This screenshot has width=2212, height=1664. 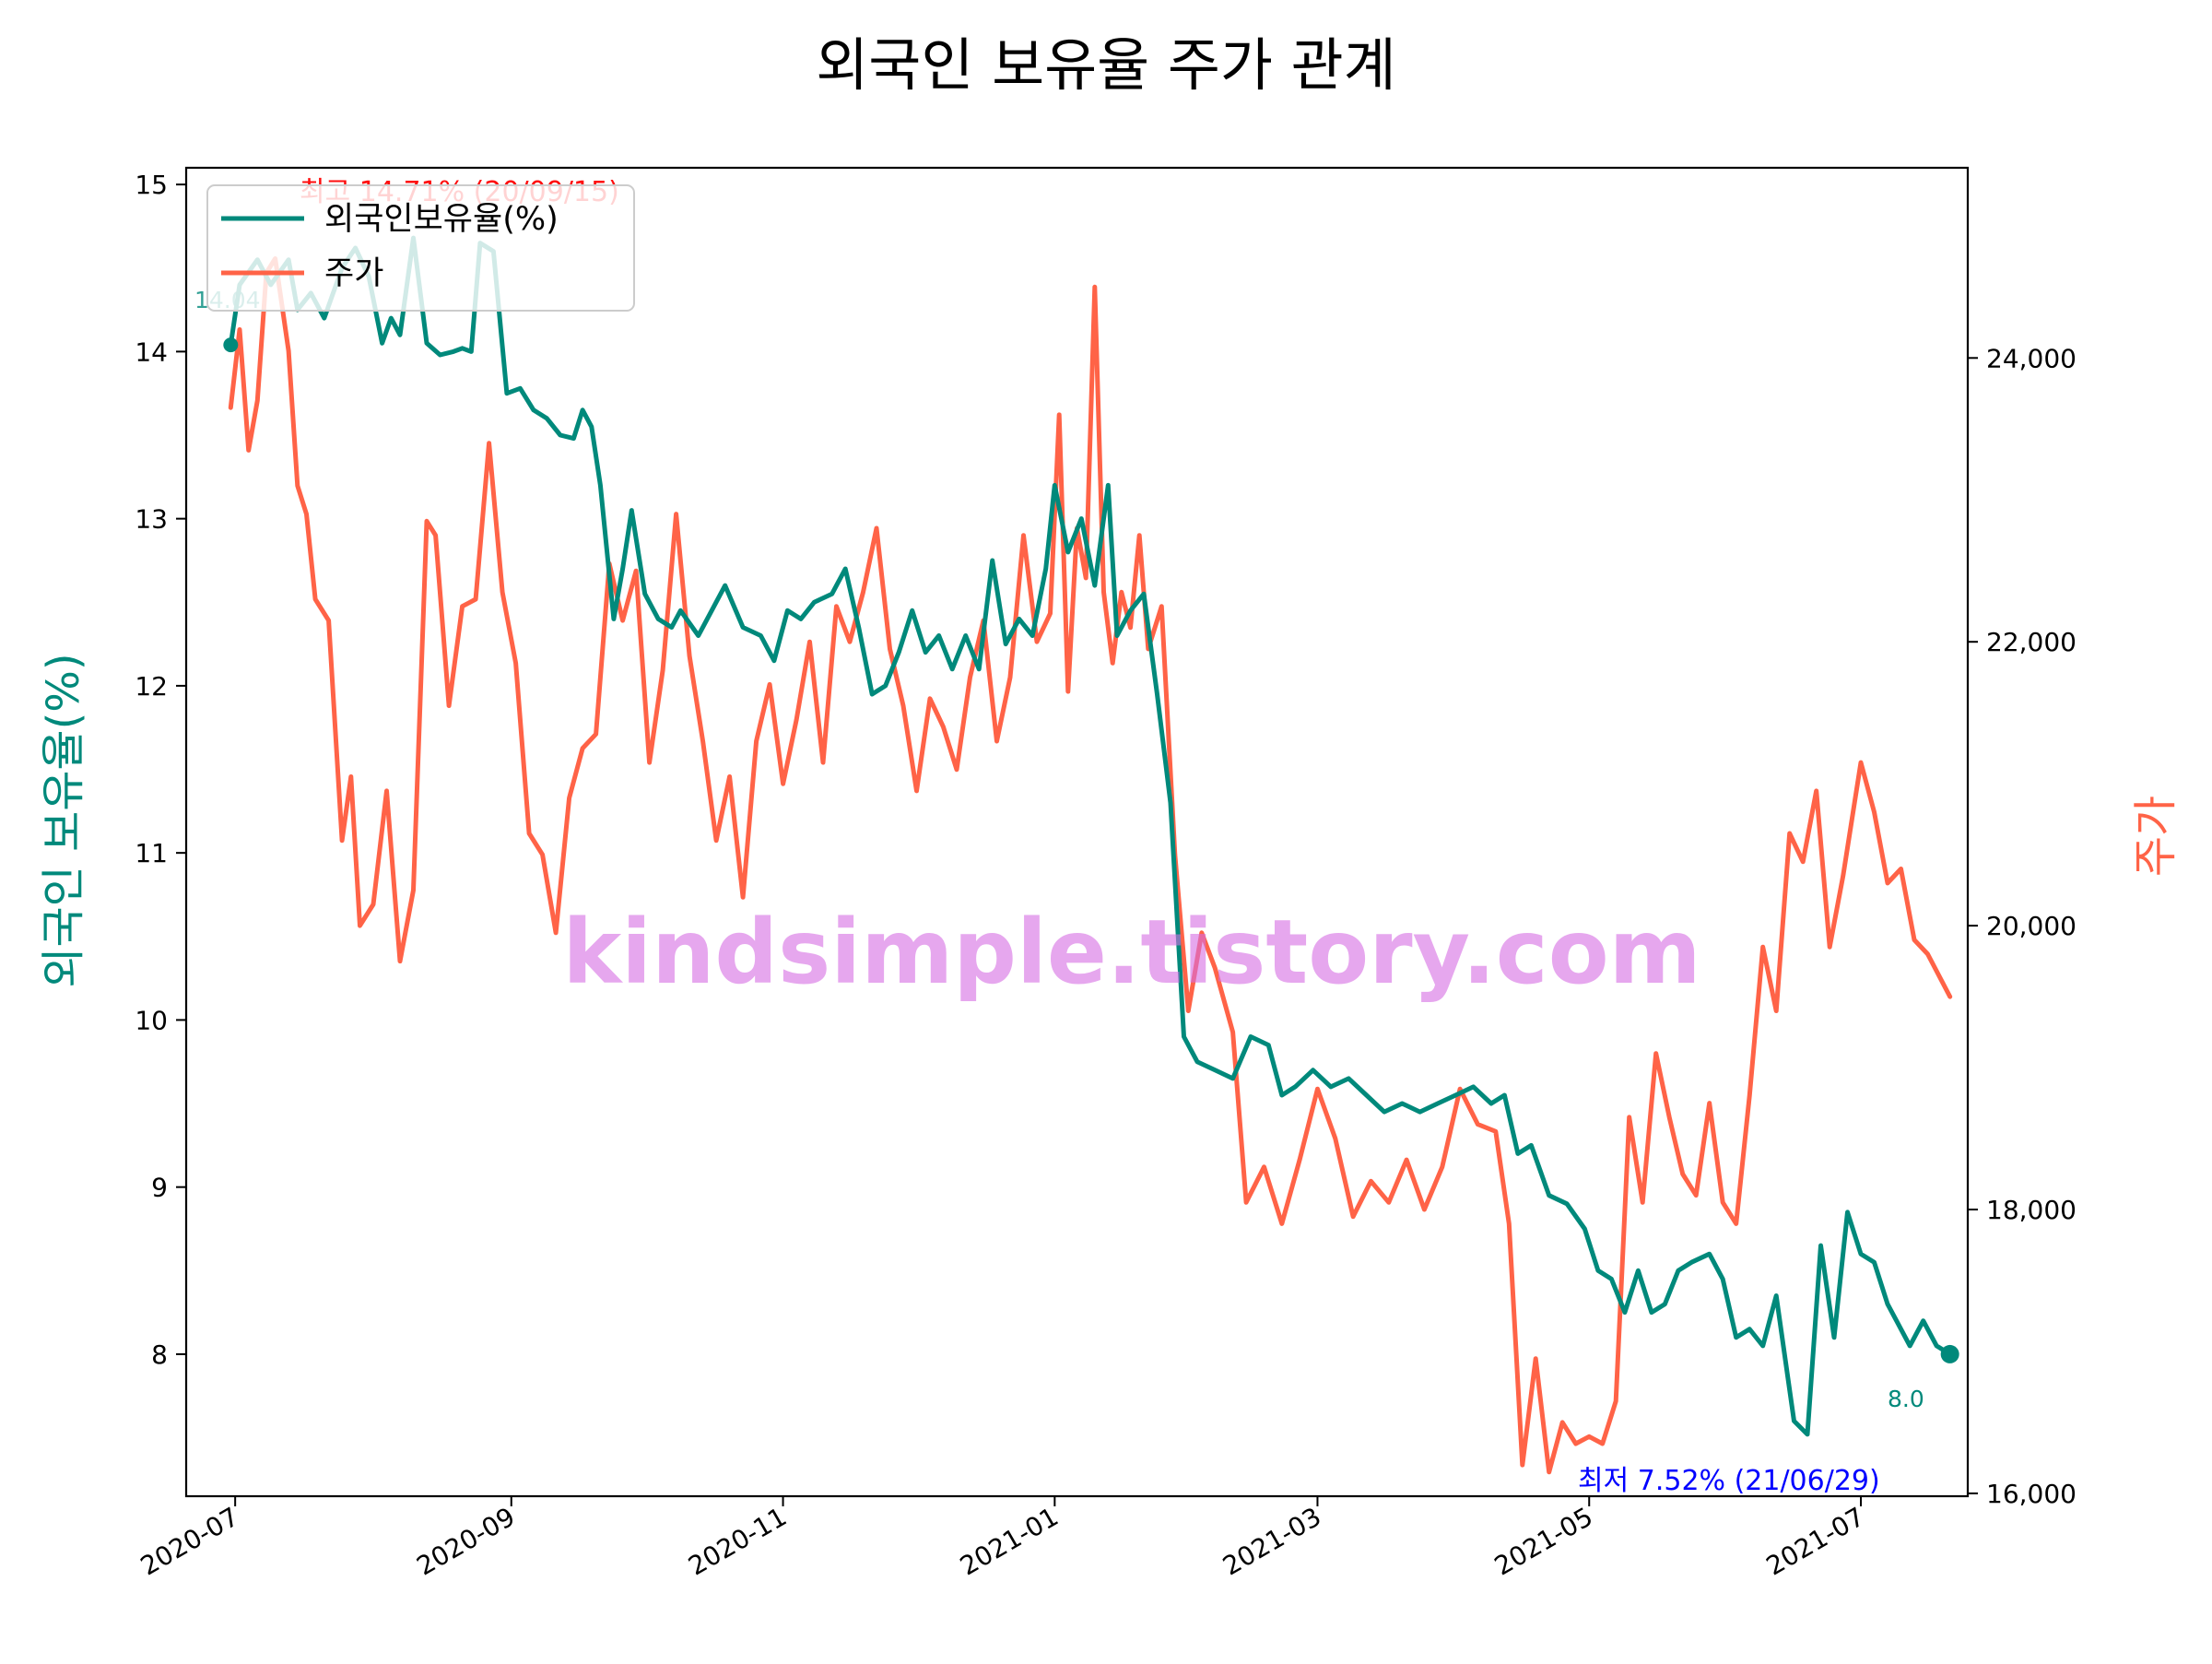 I want to click on y-left-tick-label: 15, so click(x=151, y=185).